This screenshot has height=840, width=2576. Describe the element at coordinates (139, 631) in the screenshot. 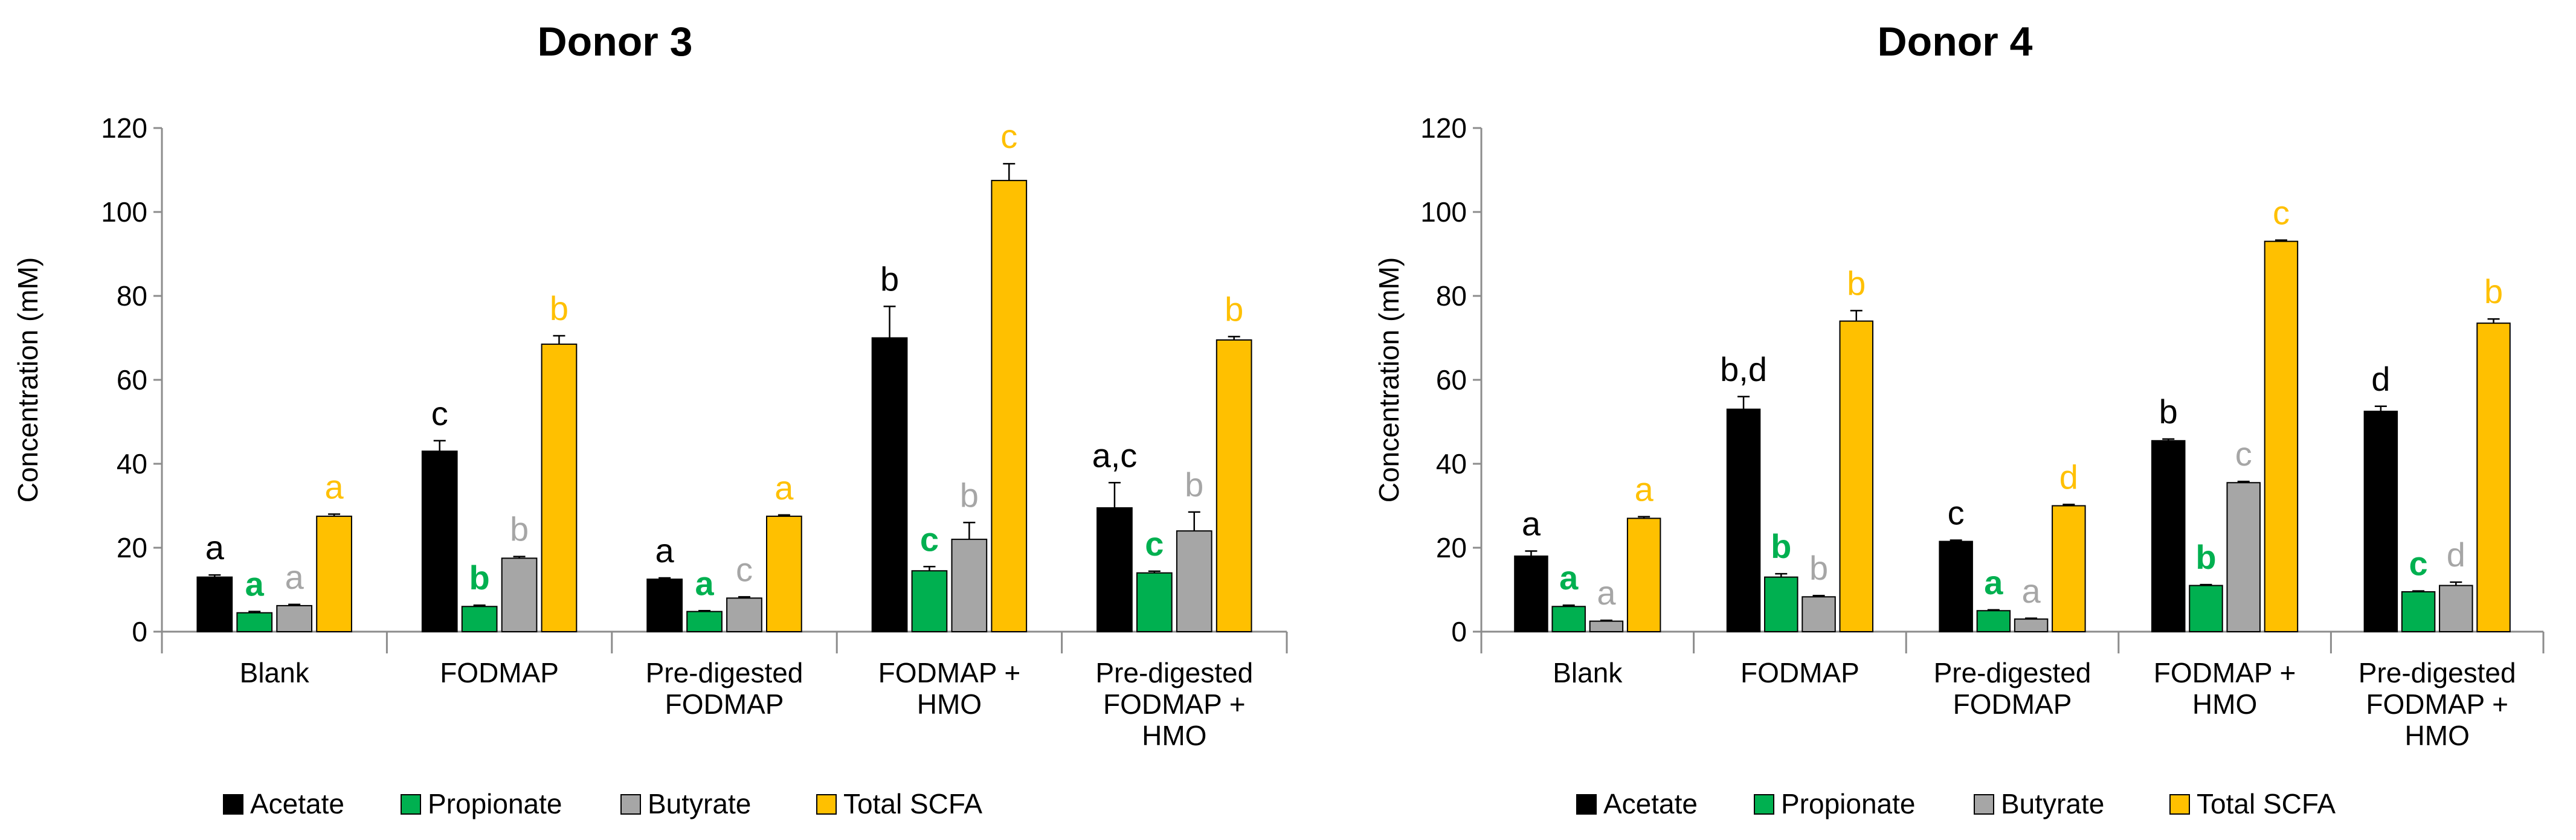

I see `y-tick-label: 0` at that location.